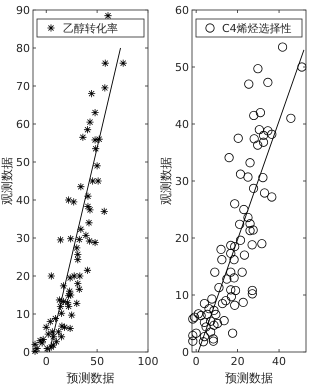  I want to click on x-tick-label: 40, so click(279, 361).